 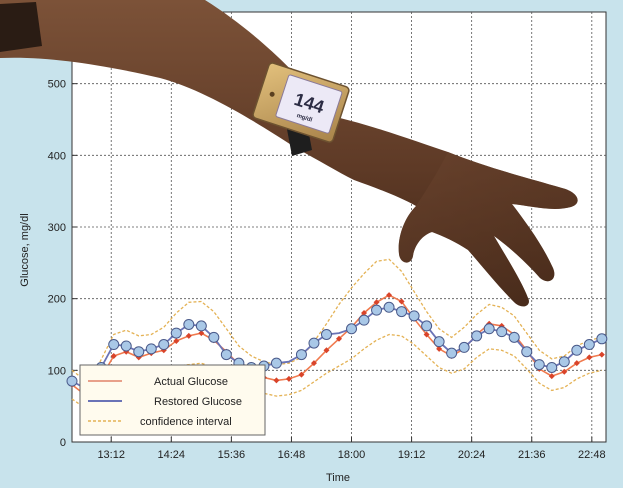 I want to click on device-unit: mg/dl, so click(x=304, y=118).